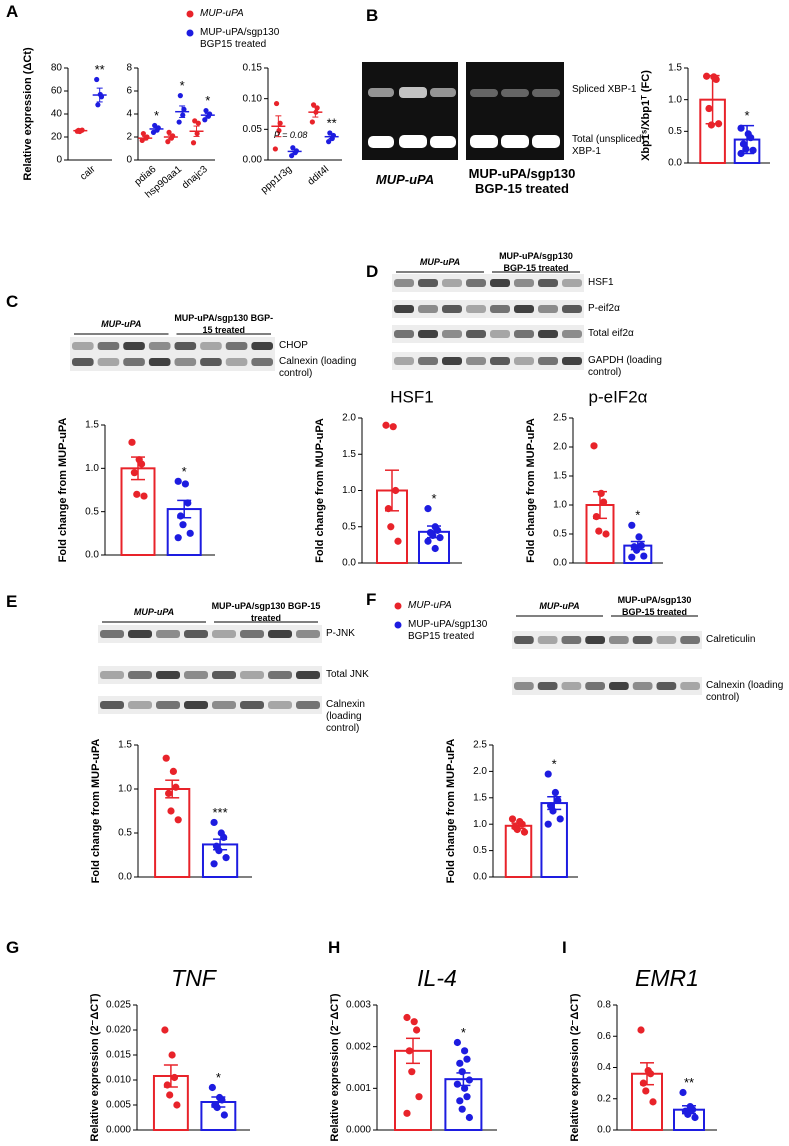 The image size is (789, 1146). What do you see at coordinates (240, 38) in the screenshot?
I see `legend-label: MUP-uPA/sgp130 BGP15 treated` at bounding box center [240, 38].